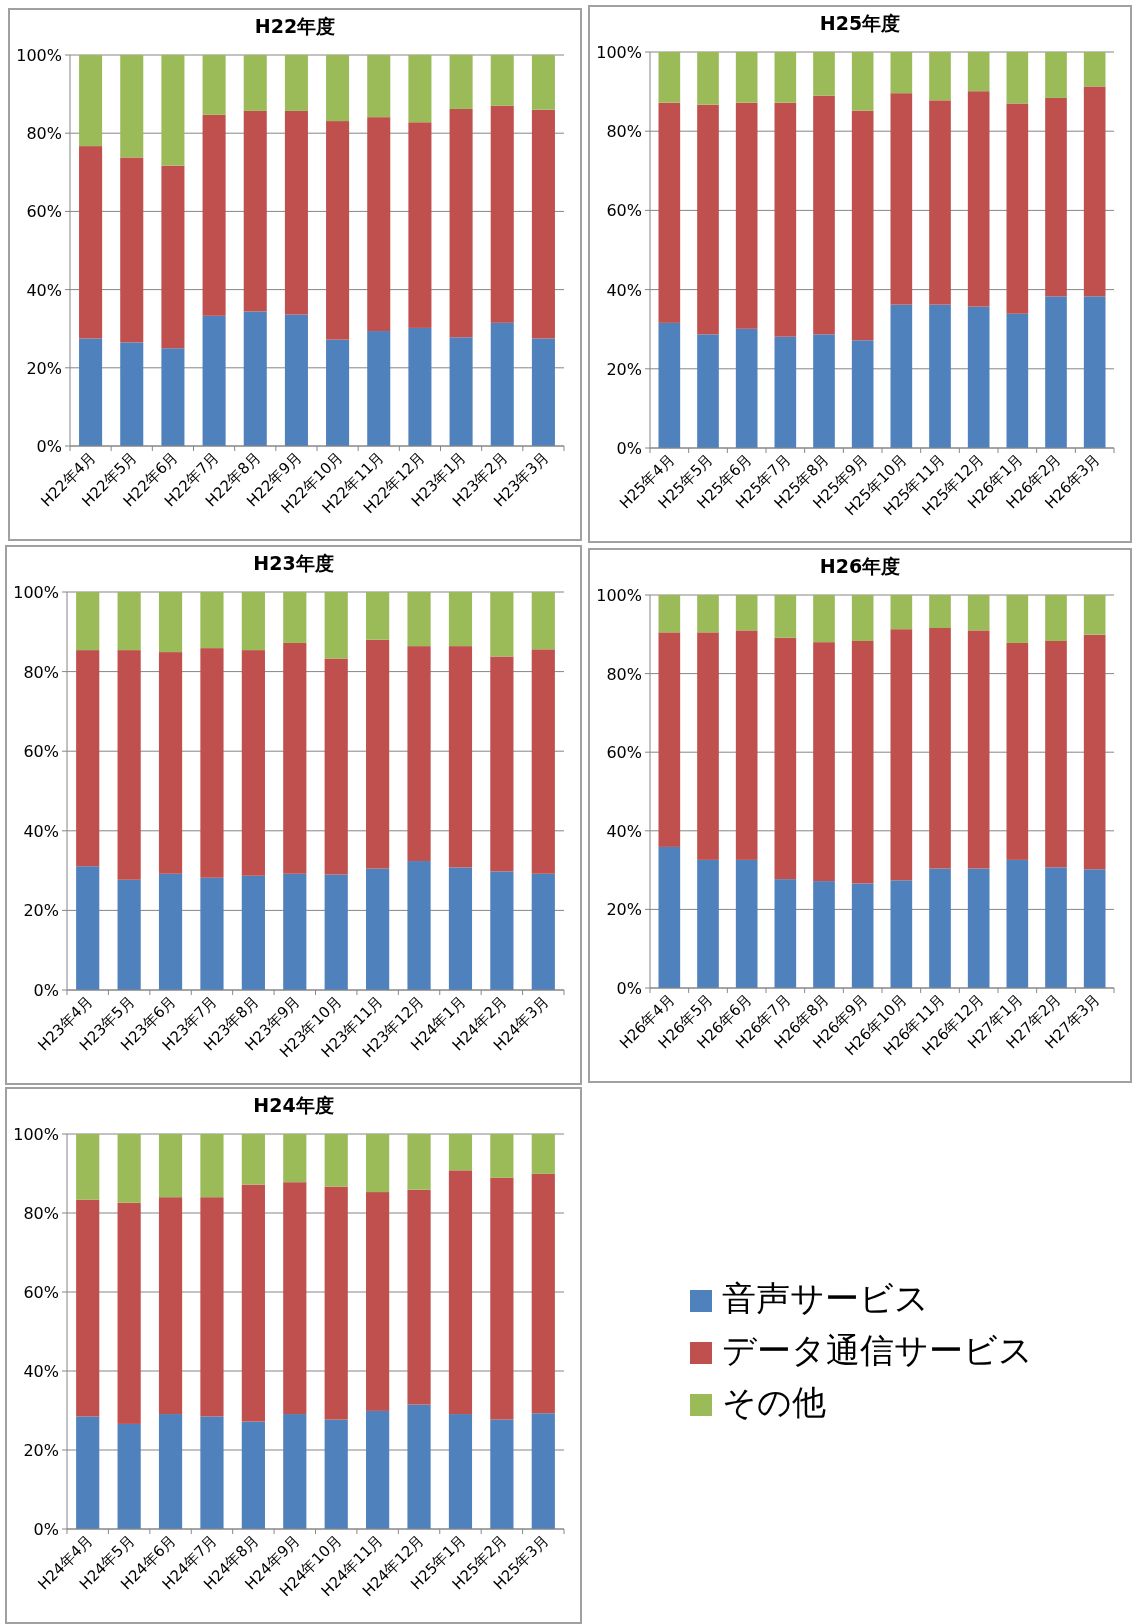 Image resolution: width=1132 pixels, height=1624 pixels. What do you see at coordinates (877, 1350) in the screenshot?
I see `legend-label: データ通信サービス` at bounding box center [877, 1350].